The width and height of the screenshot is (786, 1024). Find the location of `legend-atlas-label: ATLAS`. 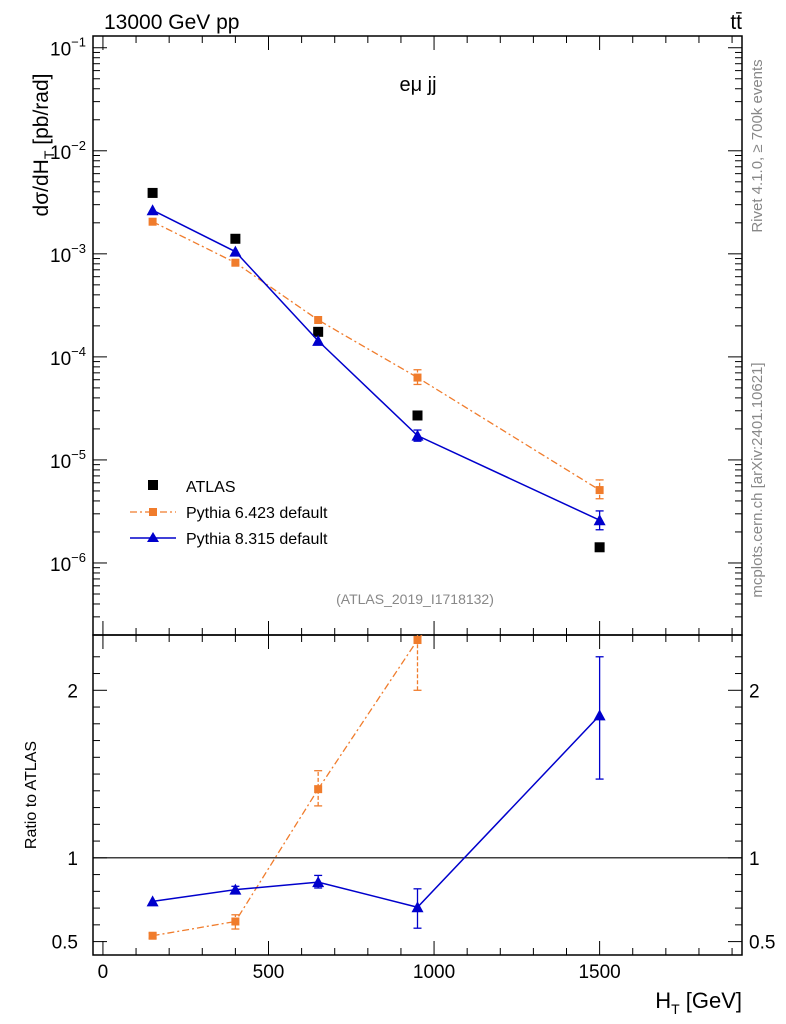

legend-atlas-label: ATLAS is located at coordinates (211, 487).